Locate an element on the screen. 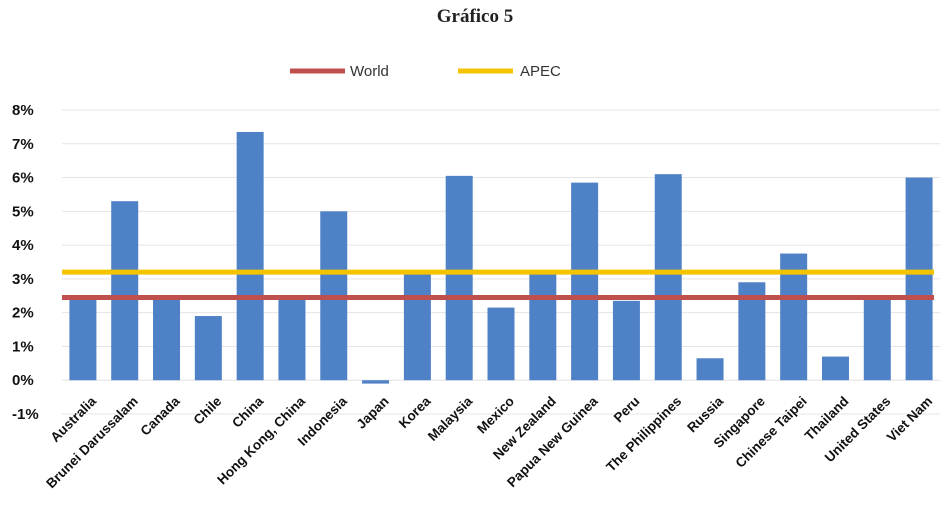 Image resolution: width=950 pixels, height=526 pixels. y-tick-label: 8% is located at coordinates (23, 110).